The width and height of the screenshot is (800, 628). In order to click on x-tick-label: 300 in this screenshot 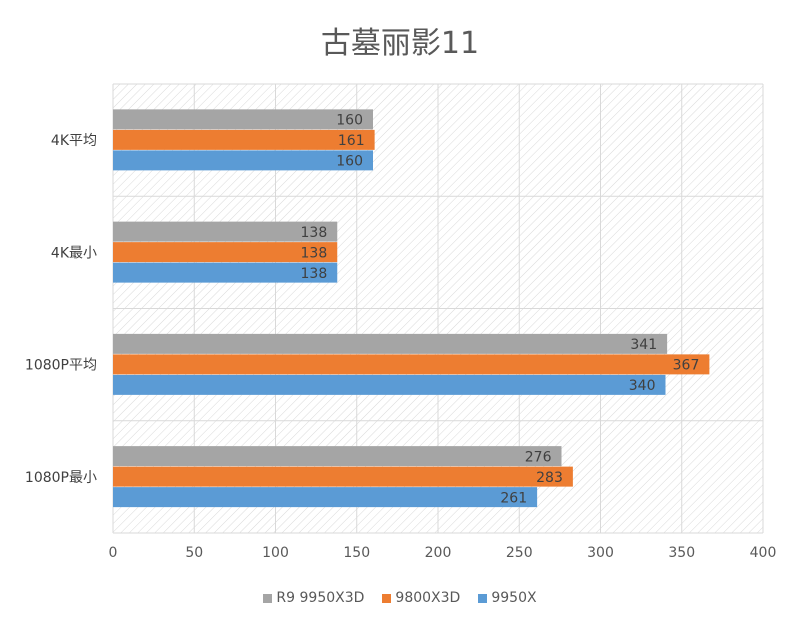, I will do `click(600, 553)`.